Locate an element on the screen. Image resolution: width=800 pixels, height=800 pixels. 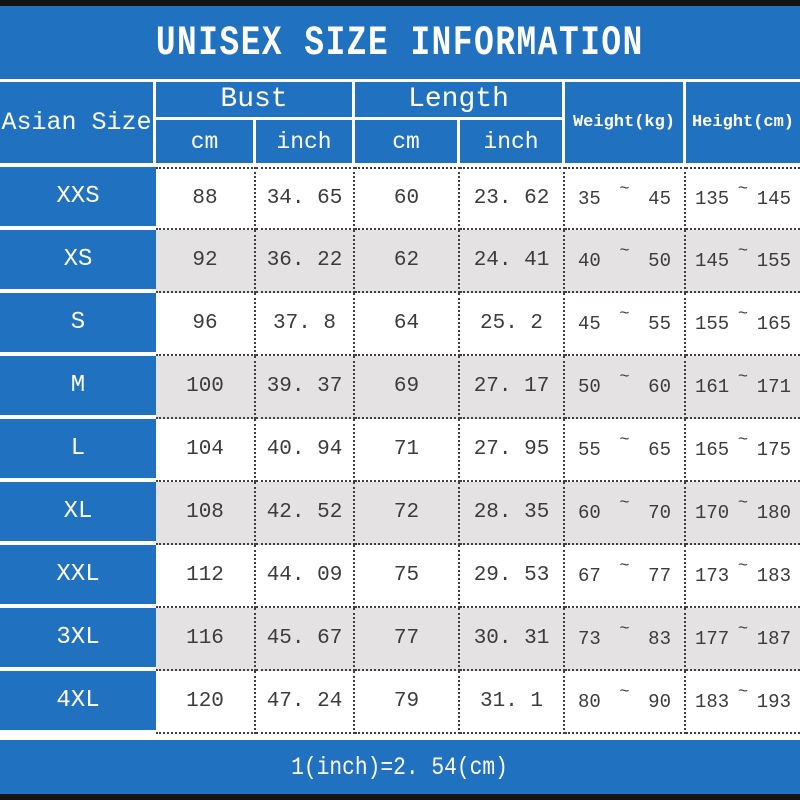
footer-note-band: 1(inch)=2. 54(cm) is located at coordinates (400, 767).